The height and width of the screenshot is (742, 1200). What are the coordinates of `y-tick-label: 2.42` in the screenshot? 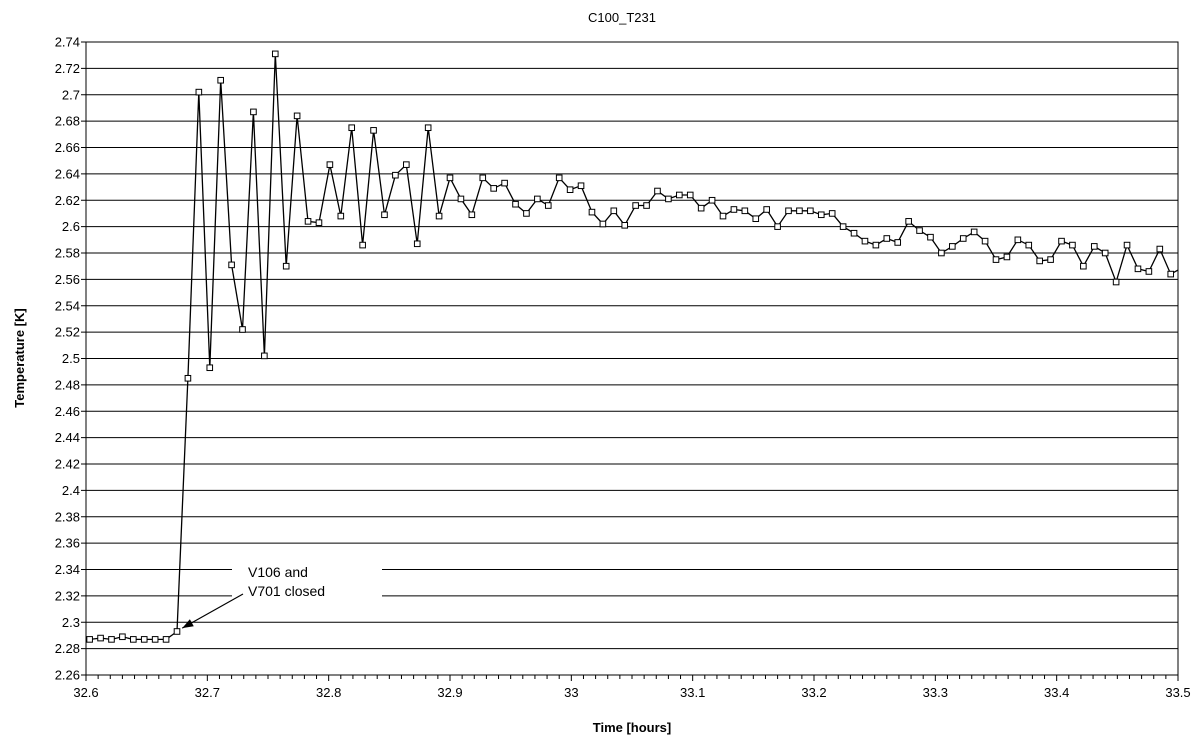 It's located at (67, 464).